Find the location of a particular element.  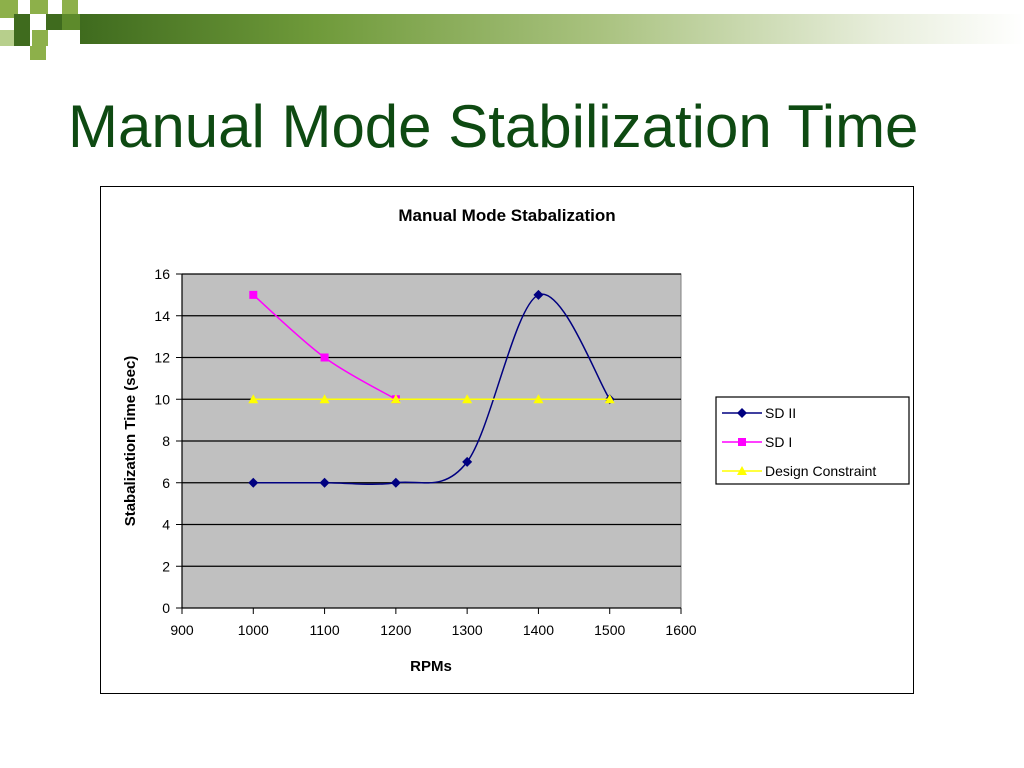

legend-label: SD II is located at coordinates (780, 413).